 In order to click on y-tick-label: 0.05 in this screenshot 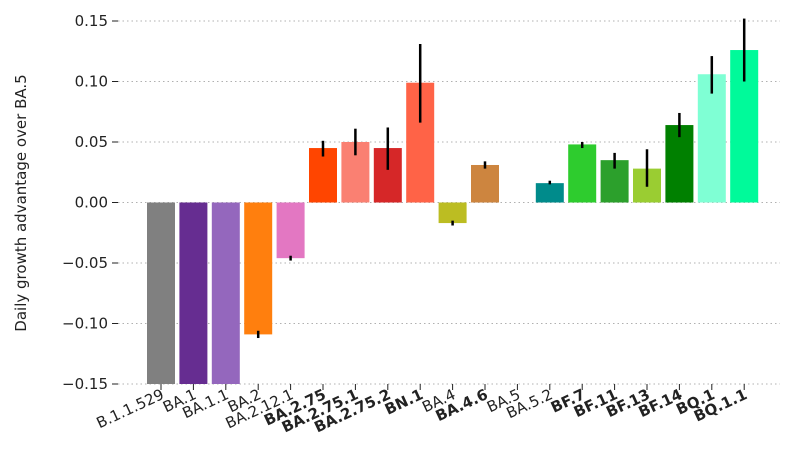, I will do `click(91, 142)`.